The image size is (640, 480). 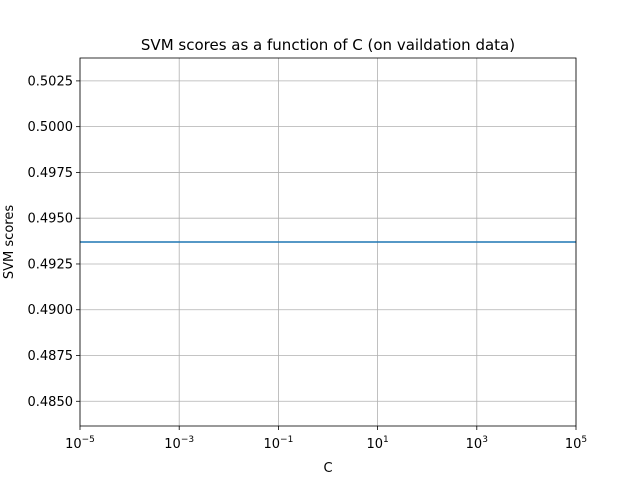 I want to click on x-tick-label: 10¹, so click(x=377, y=443).